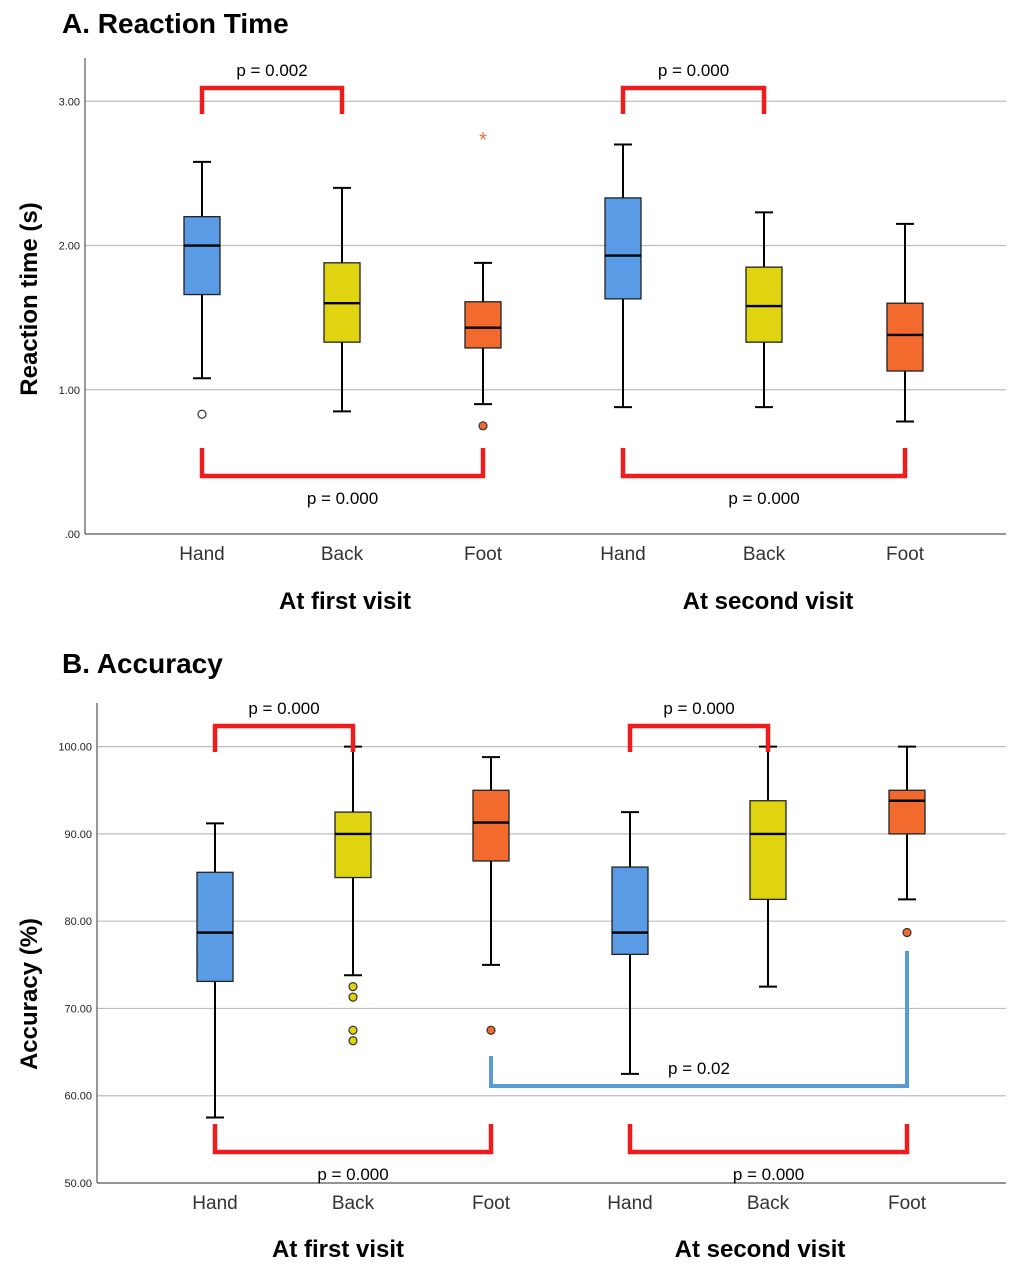 The width and height of the screenshot is (1012, 1264). Describe the element at coordinates (69, 391) in the screenshot. I see `panel-a-y-tick-label: 1.00` at that location.